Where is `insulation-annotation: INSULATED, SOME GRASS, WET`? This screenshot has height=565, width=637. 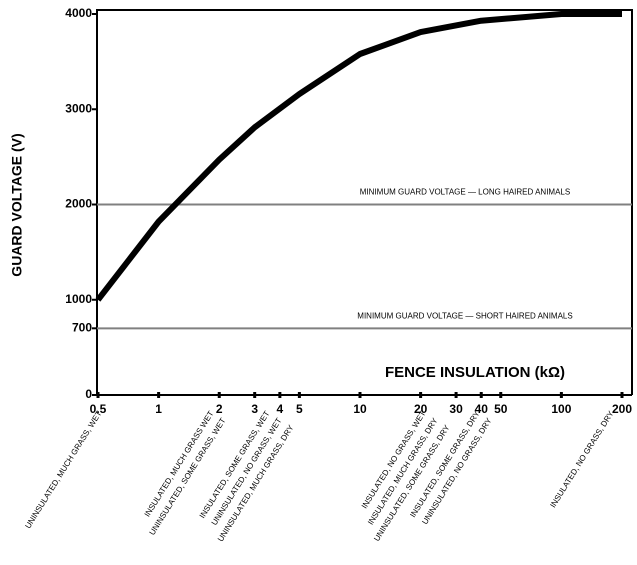
insulation-annotation: INSULATED, SOME GRASS, WET is located at coordinates (235, 464).